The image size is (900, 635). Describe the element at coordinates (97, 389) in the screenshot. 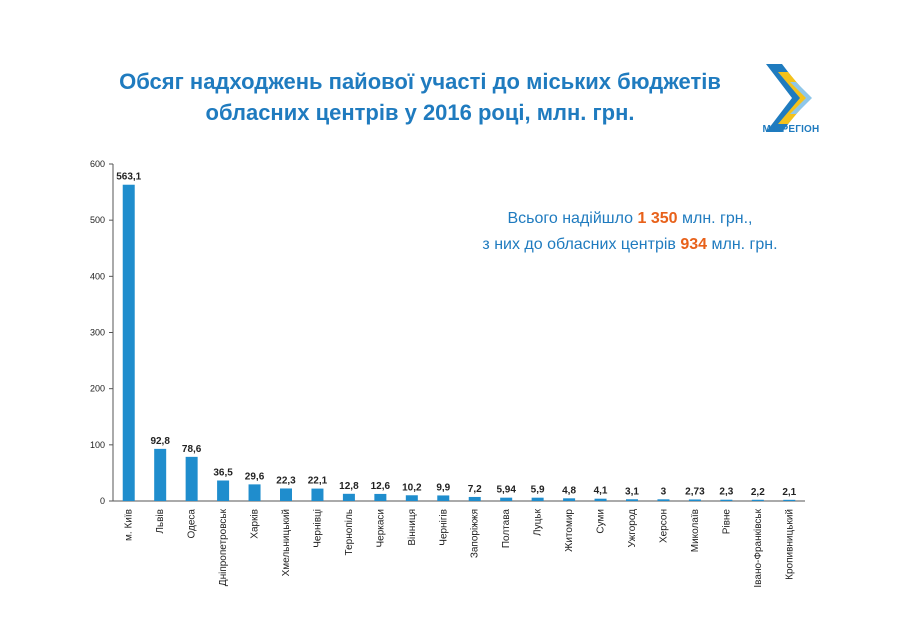

I see `y-tick-label: 200` at that location.